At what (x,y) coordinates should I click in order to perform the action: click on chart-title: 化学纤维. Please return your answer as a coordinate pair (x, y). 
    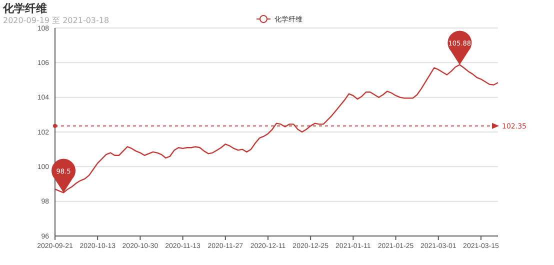
    Looking at the image, I should click on (24, 8).